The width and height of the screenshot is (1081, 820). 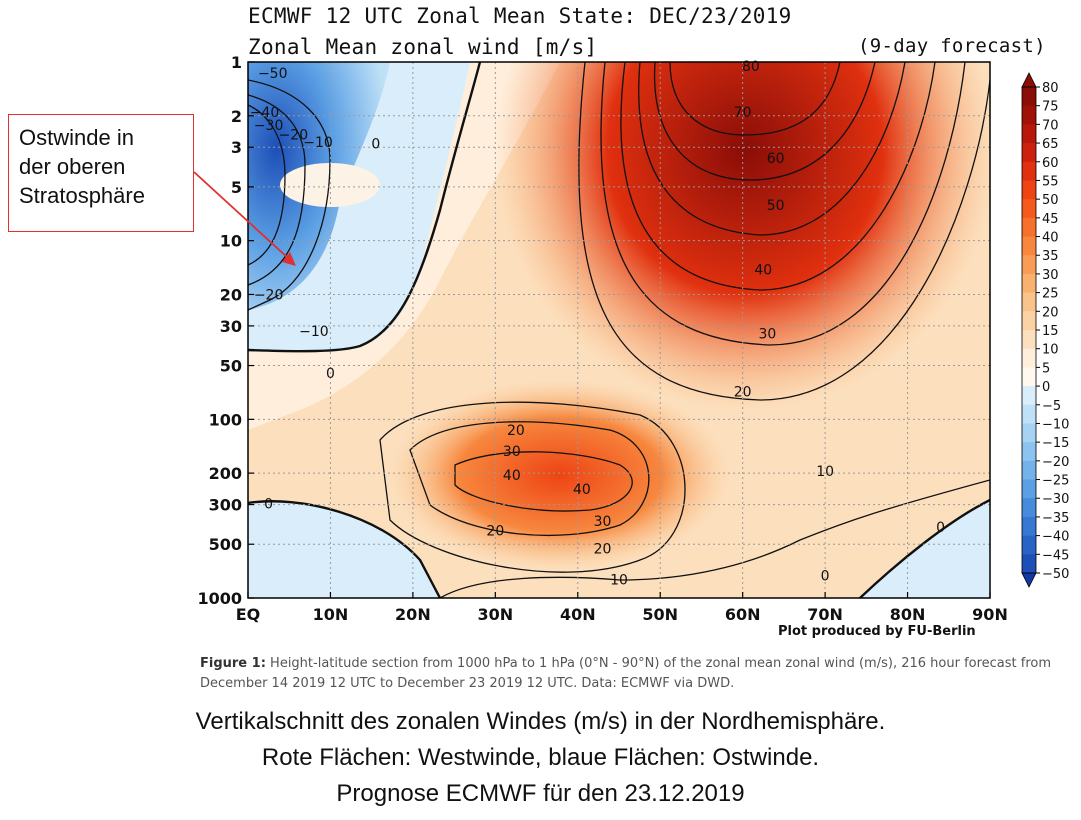 I want to click on colorbar-label: −35, so click(x=1055, y=518).